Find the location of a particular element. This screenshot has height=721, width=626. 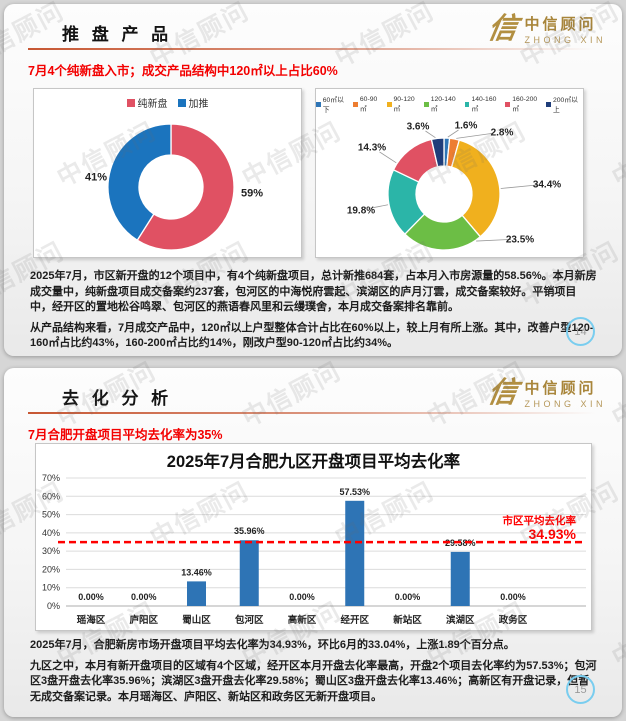

legend-item: 120-140㎡ is located at coordinates (442, 104).